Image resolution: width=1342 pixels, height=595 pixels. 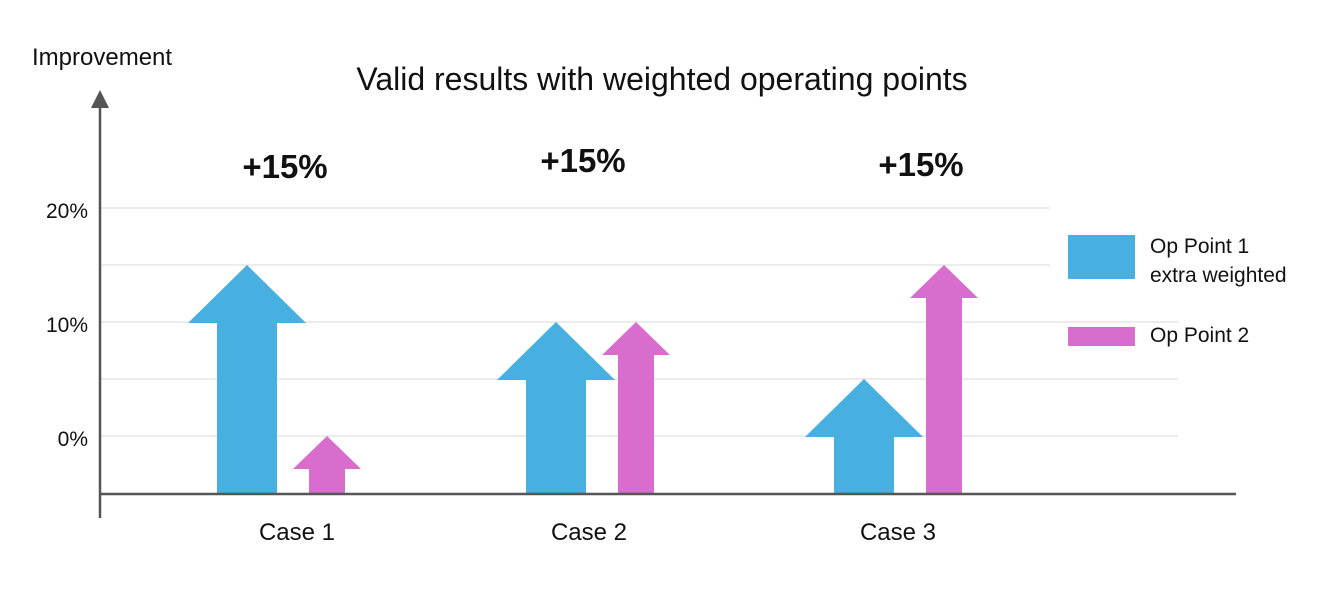 I want to click on improvement-annotations: +15% +15% +15%, so click(x=602, y=163).